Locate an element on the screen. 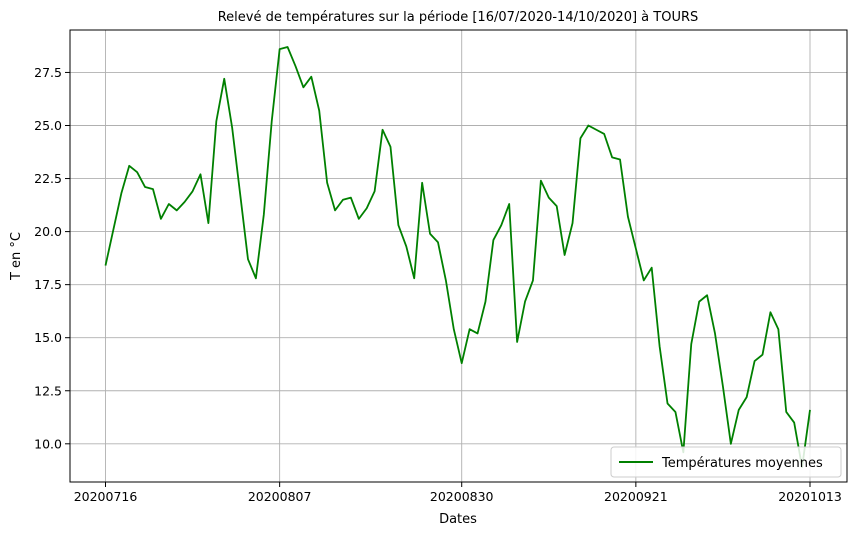 The width and height of the screenshot is (855, 536). y-tick-label: 20.0 is located at coordinates (48, 231).